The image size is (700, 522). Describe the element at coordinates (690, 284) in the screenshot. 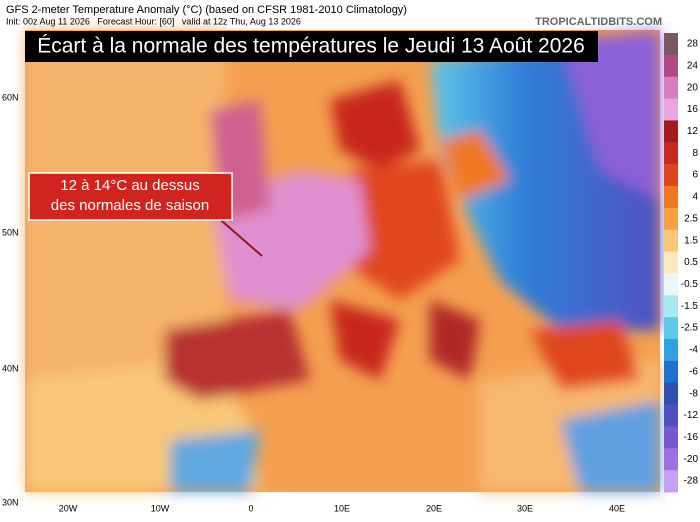

I see `colorbar-label: -0.5` at that location.